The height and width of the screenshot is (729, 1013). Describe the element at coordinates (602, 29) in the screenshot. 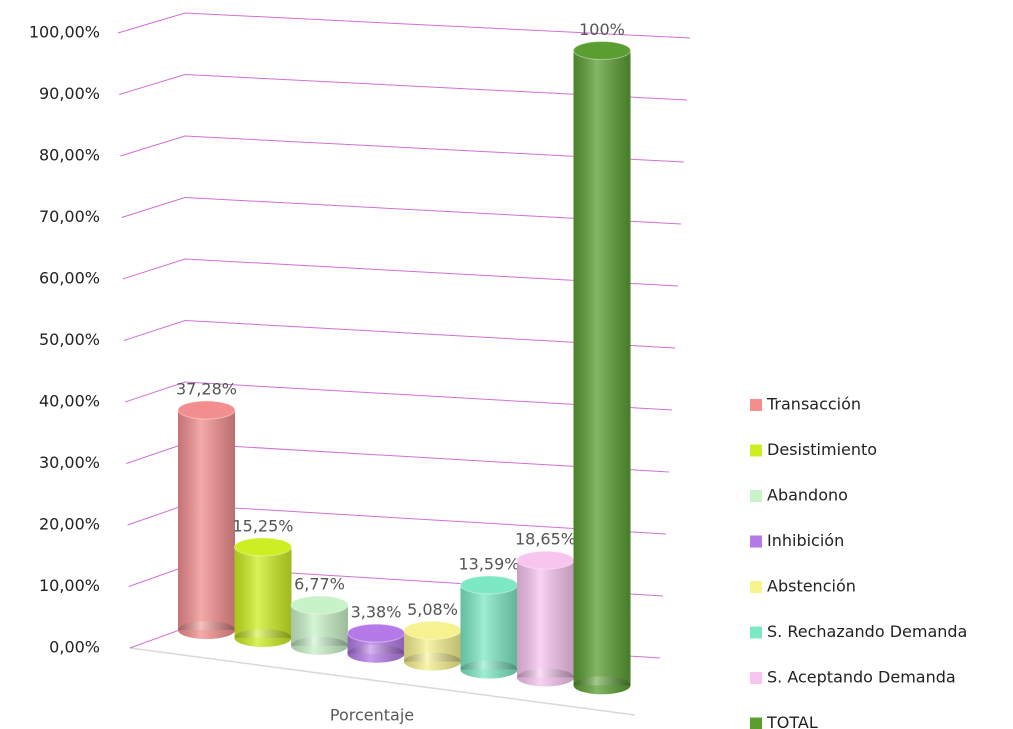

I see `value-label: 100%` at that location.